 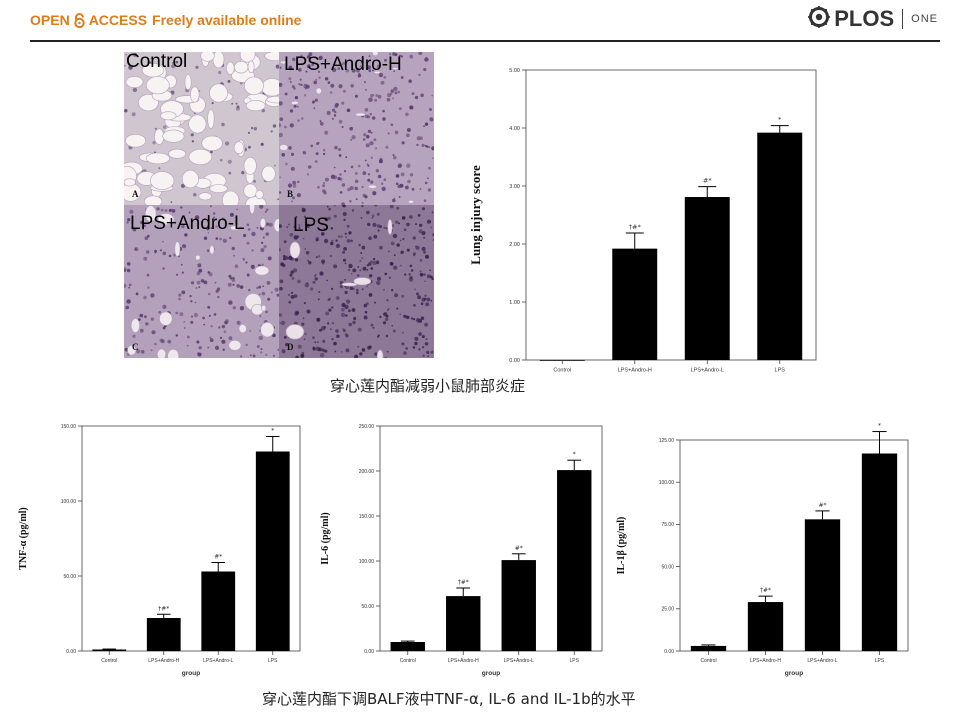 I want to click on significance-label: *, so click(x=879, y=426).